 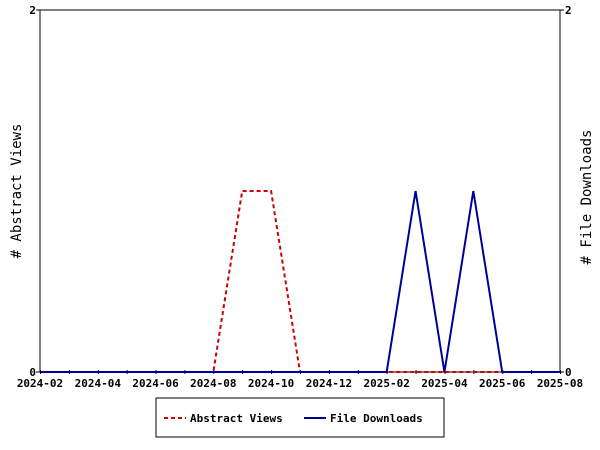 I want to click on x-tick-label: 2024-04, so click(x=98, y=383).